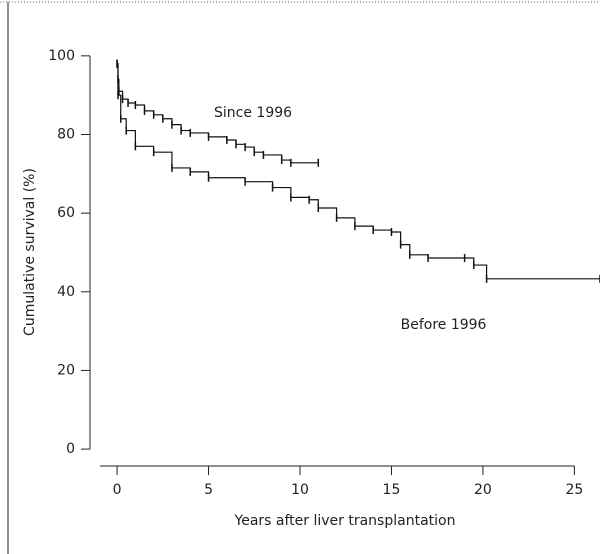 This screenshot has height=554, width=600. I want to click on x-tick-label: 10, so click(300, 490).